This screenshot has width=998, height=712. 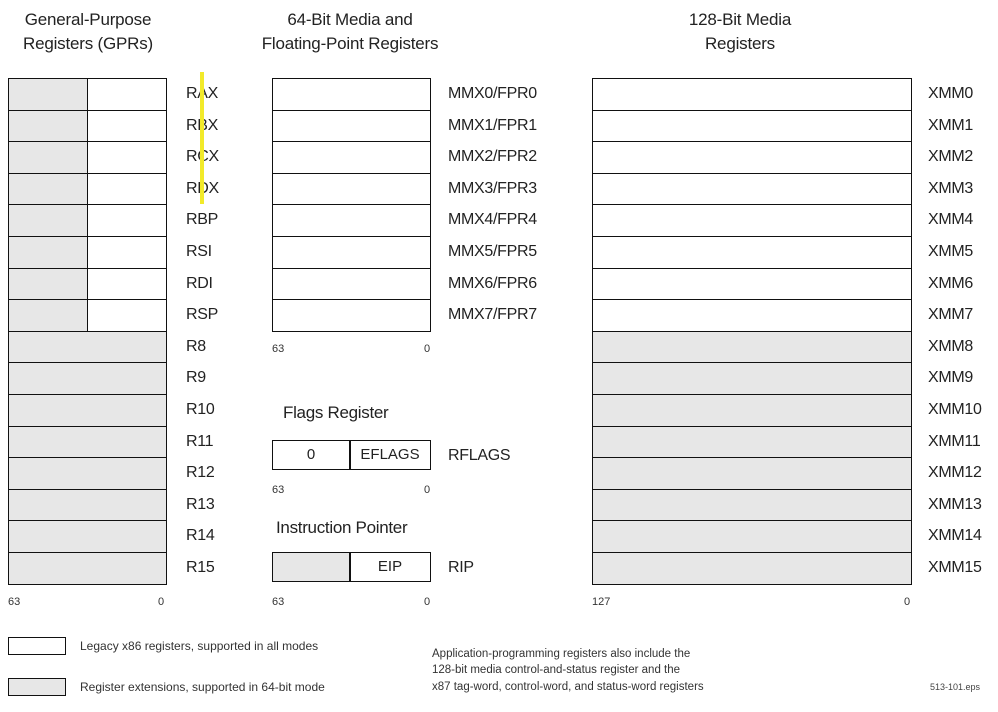 I want to click on xmm-label-xmm11: XMM11, so click(x=954, y=441).